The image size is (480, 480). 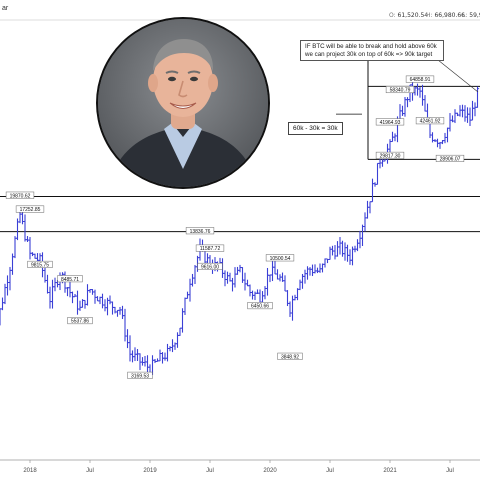 I want to click on price-label-text: 11587.72, so click(x=210, y=249).